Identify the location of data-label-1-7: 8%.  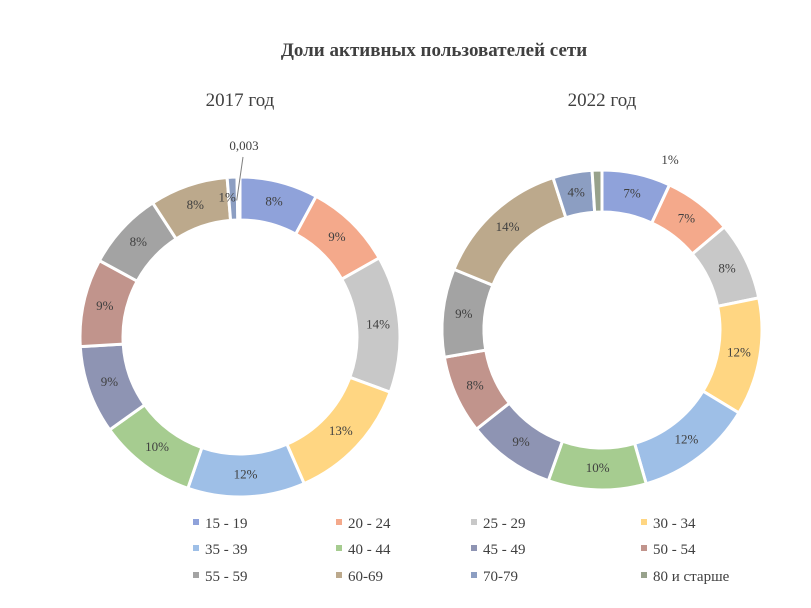
(475, 385).